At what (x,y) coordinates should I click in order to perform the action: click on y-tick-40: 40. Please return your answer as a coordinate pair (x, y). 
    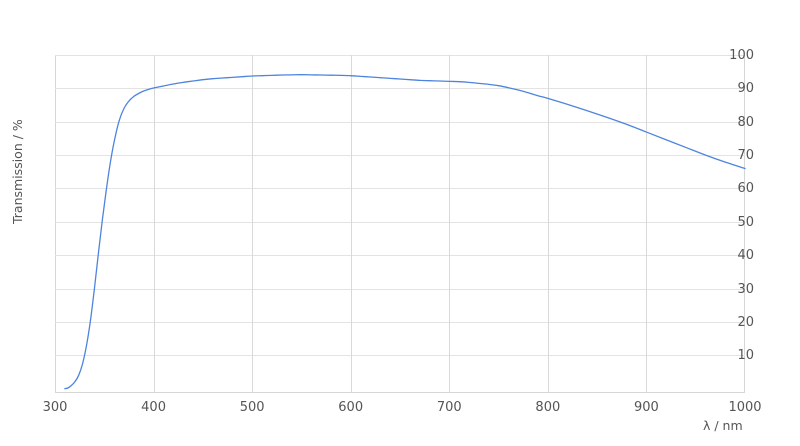
    Looking at the image, I should click on (745, 256).